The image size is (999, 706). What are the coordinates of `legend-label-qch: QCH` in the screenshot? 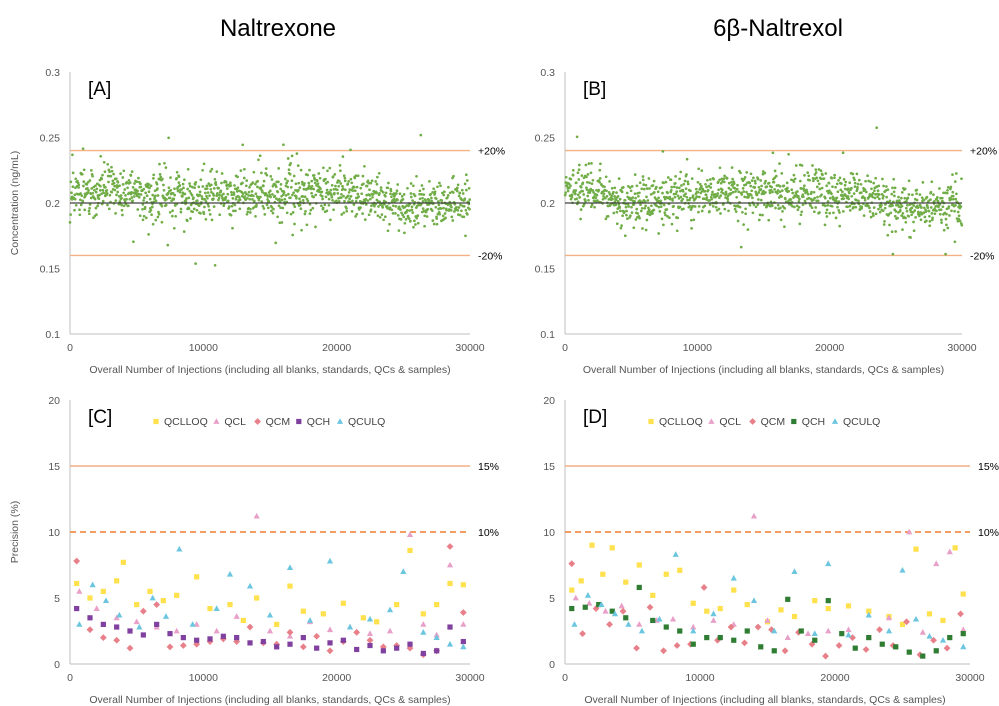 It's located at (813, 422).